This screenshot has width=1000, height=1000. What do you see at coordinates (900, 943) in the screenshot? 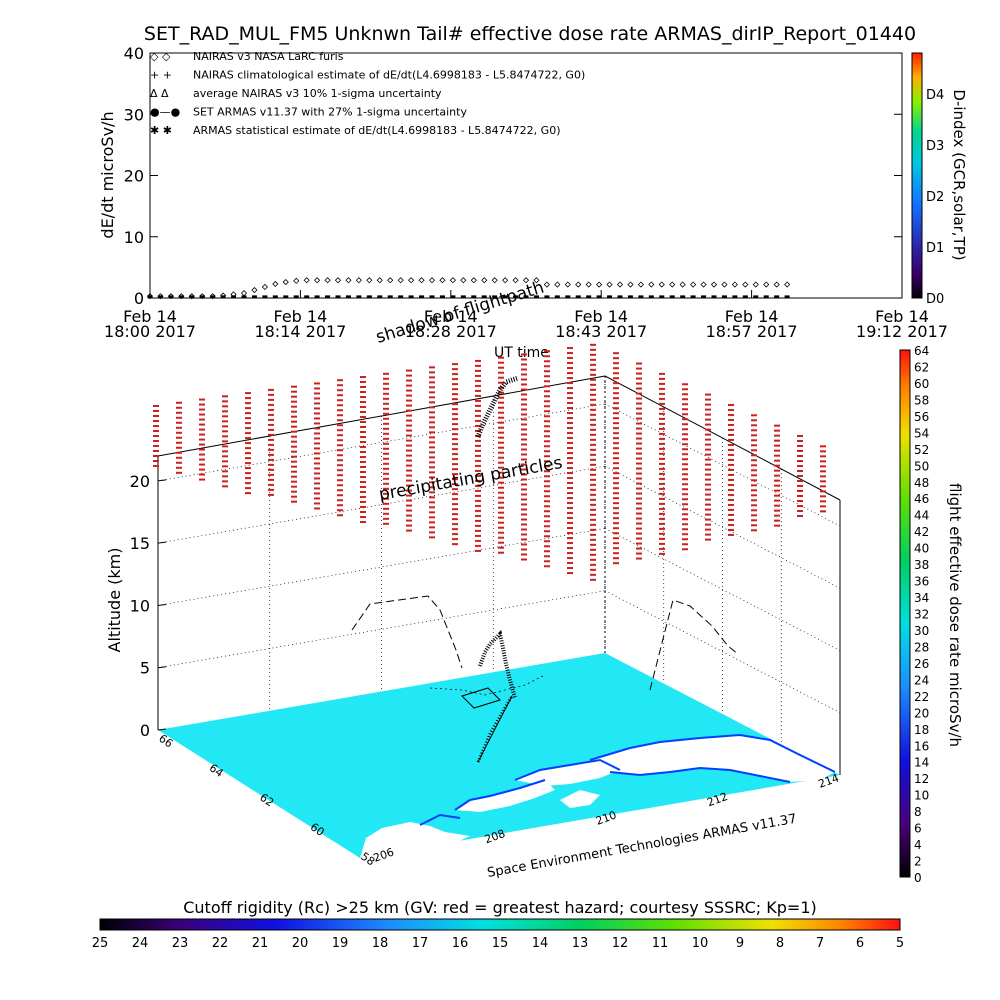
I see `cutoff-rigidity-tick-label: 5` at bounding box center [900, 943].